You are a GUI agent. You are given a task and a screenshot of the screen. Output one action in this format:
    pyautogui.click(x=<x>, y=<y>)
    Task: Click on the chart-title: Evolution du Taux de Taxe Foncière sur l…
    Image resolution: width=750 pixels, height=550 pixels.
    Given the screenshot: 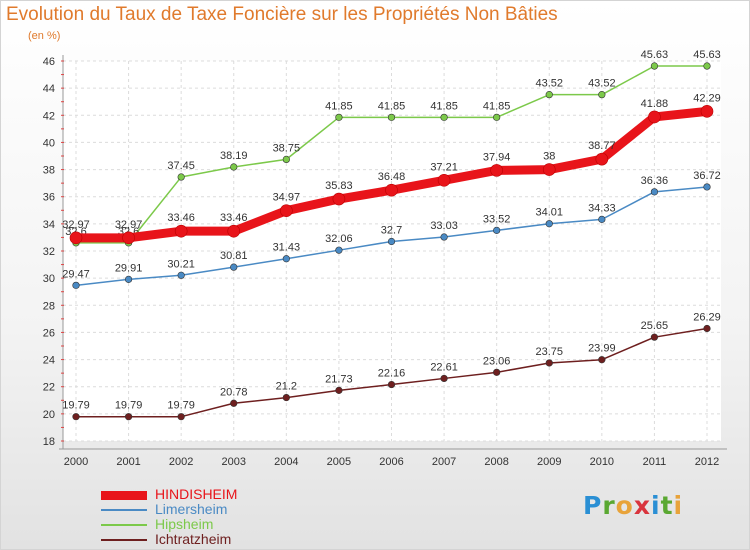 What is the action you would take?
    pyautogui.click(x=282, y=14)
    